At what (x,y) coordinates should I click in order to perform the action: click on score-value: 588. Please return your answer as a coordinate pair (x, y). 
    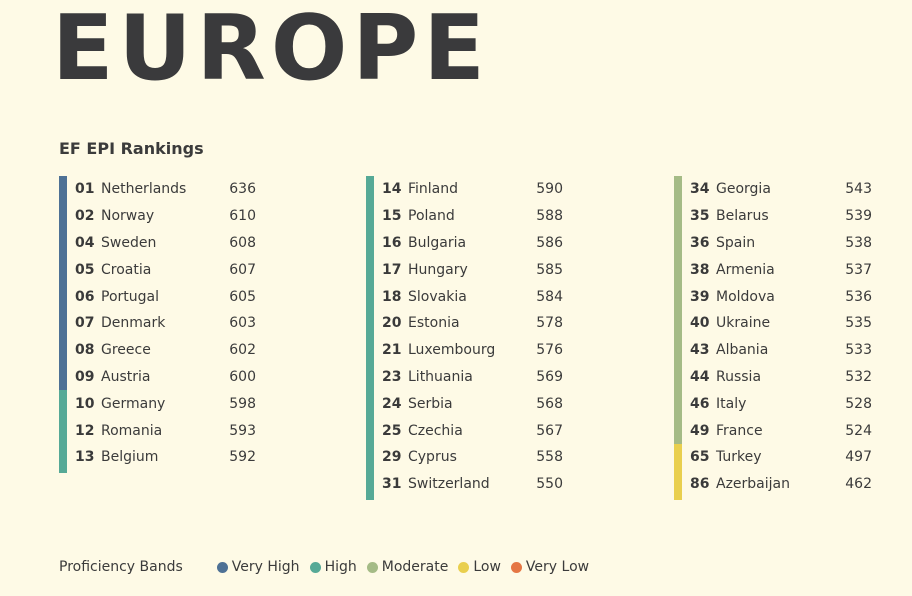
    Looking at the image, I should click on (549, 216).